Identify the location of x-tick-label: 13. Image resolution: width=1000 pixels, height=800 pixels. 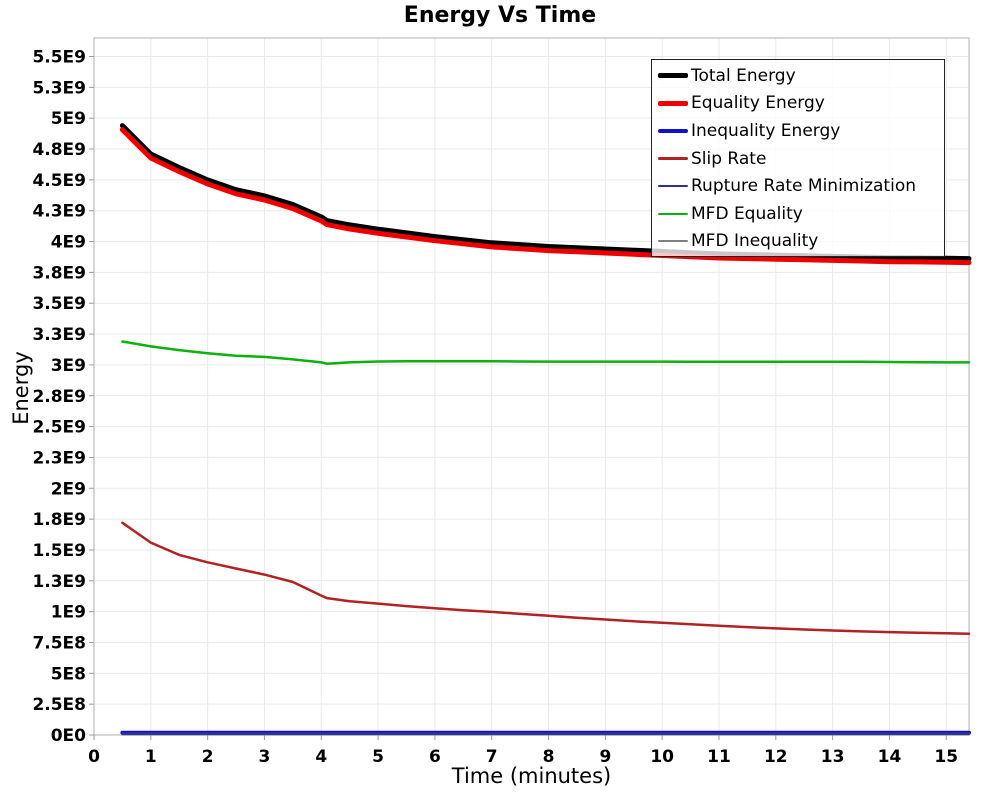
(833, 757).